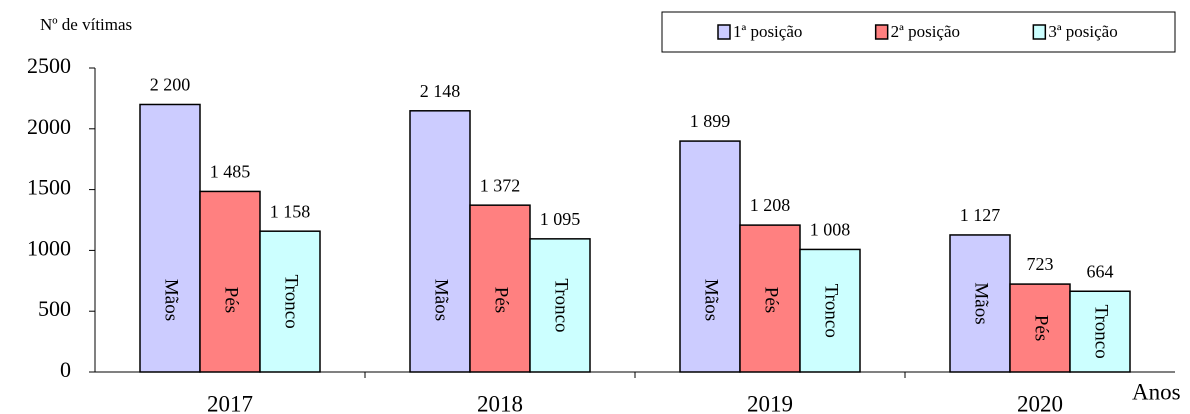 This screenshot has height=414, width=1190. I want to click on value-label: 1 008, so click(830, 230).